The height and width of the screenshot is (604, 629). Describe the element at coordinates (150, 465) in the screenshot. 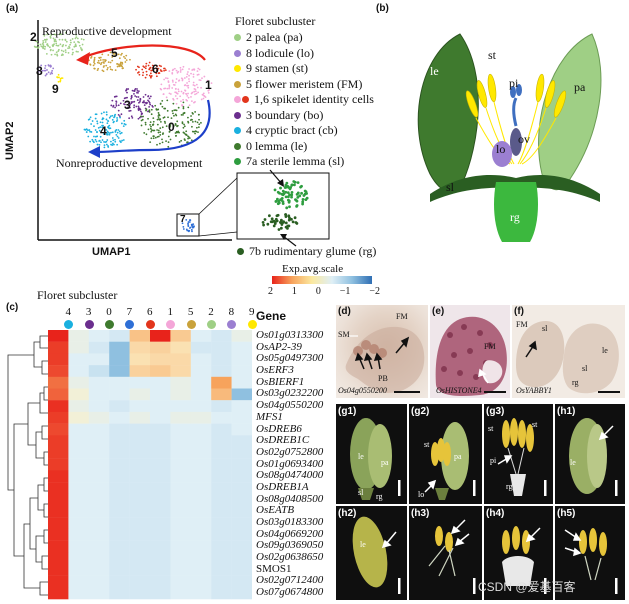

I see `expression-heatmap` at that location.